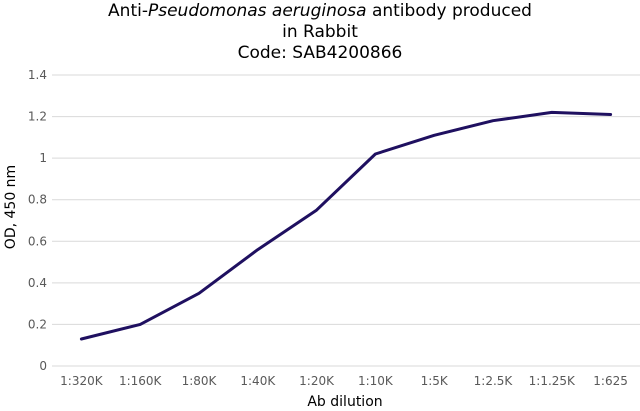  Describe the element at coordinates (82, 381) in the screenshot. I see `x-tick-label: 1:320K` at that location.